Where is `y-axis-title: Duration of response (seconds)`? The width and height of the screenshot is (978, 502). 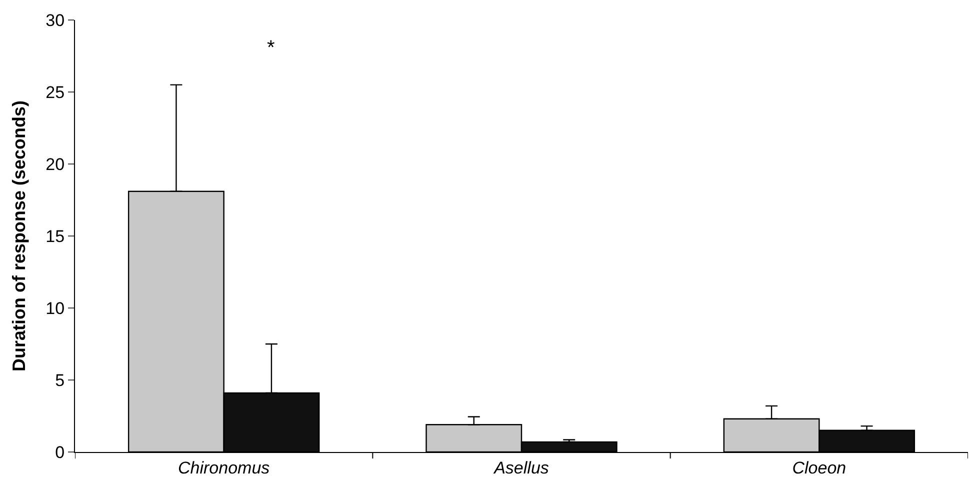 y-axis-title: Duration of response (seconds) is located at coordinates (18, 236).